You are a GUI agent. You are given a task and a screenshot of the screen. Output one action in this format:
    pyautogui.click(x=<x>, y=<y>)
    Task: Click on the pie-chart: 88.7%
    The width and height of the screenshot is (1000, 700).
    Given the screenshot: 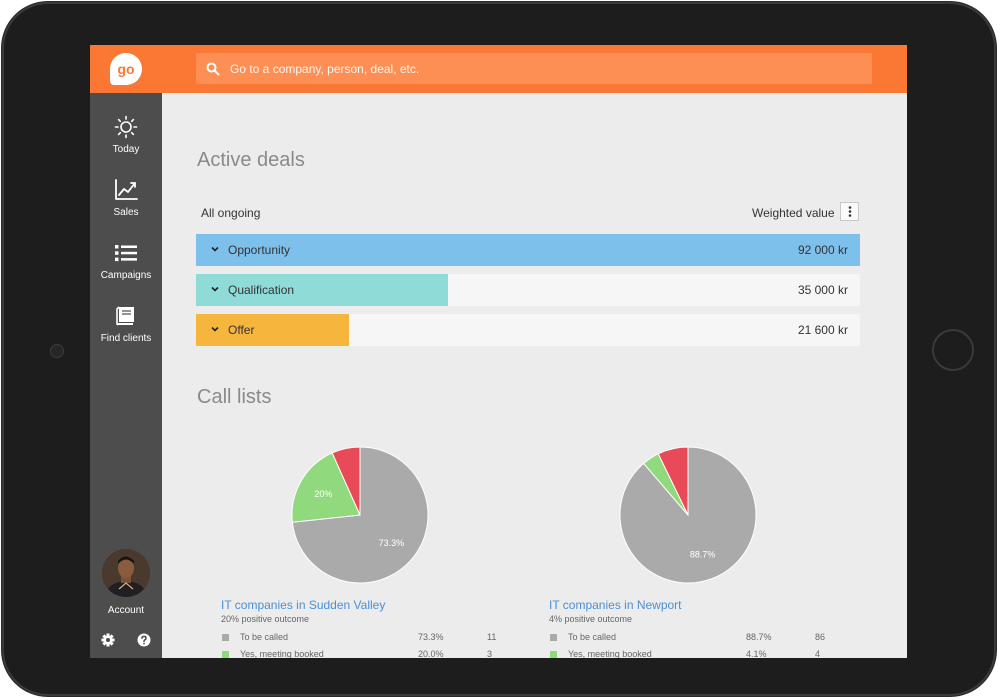 What is the action you would take?
    pyautogui.click(x=688, y=515)
    